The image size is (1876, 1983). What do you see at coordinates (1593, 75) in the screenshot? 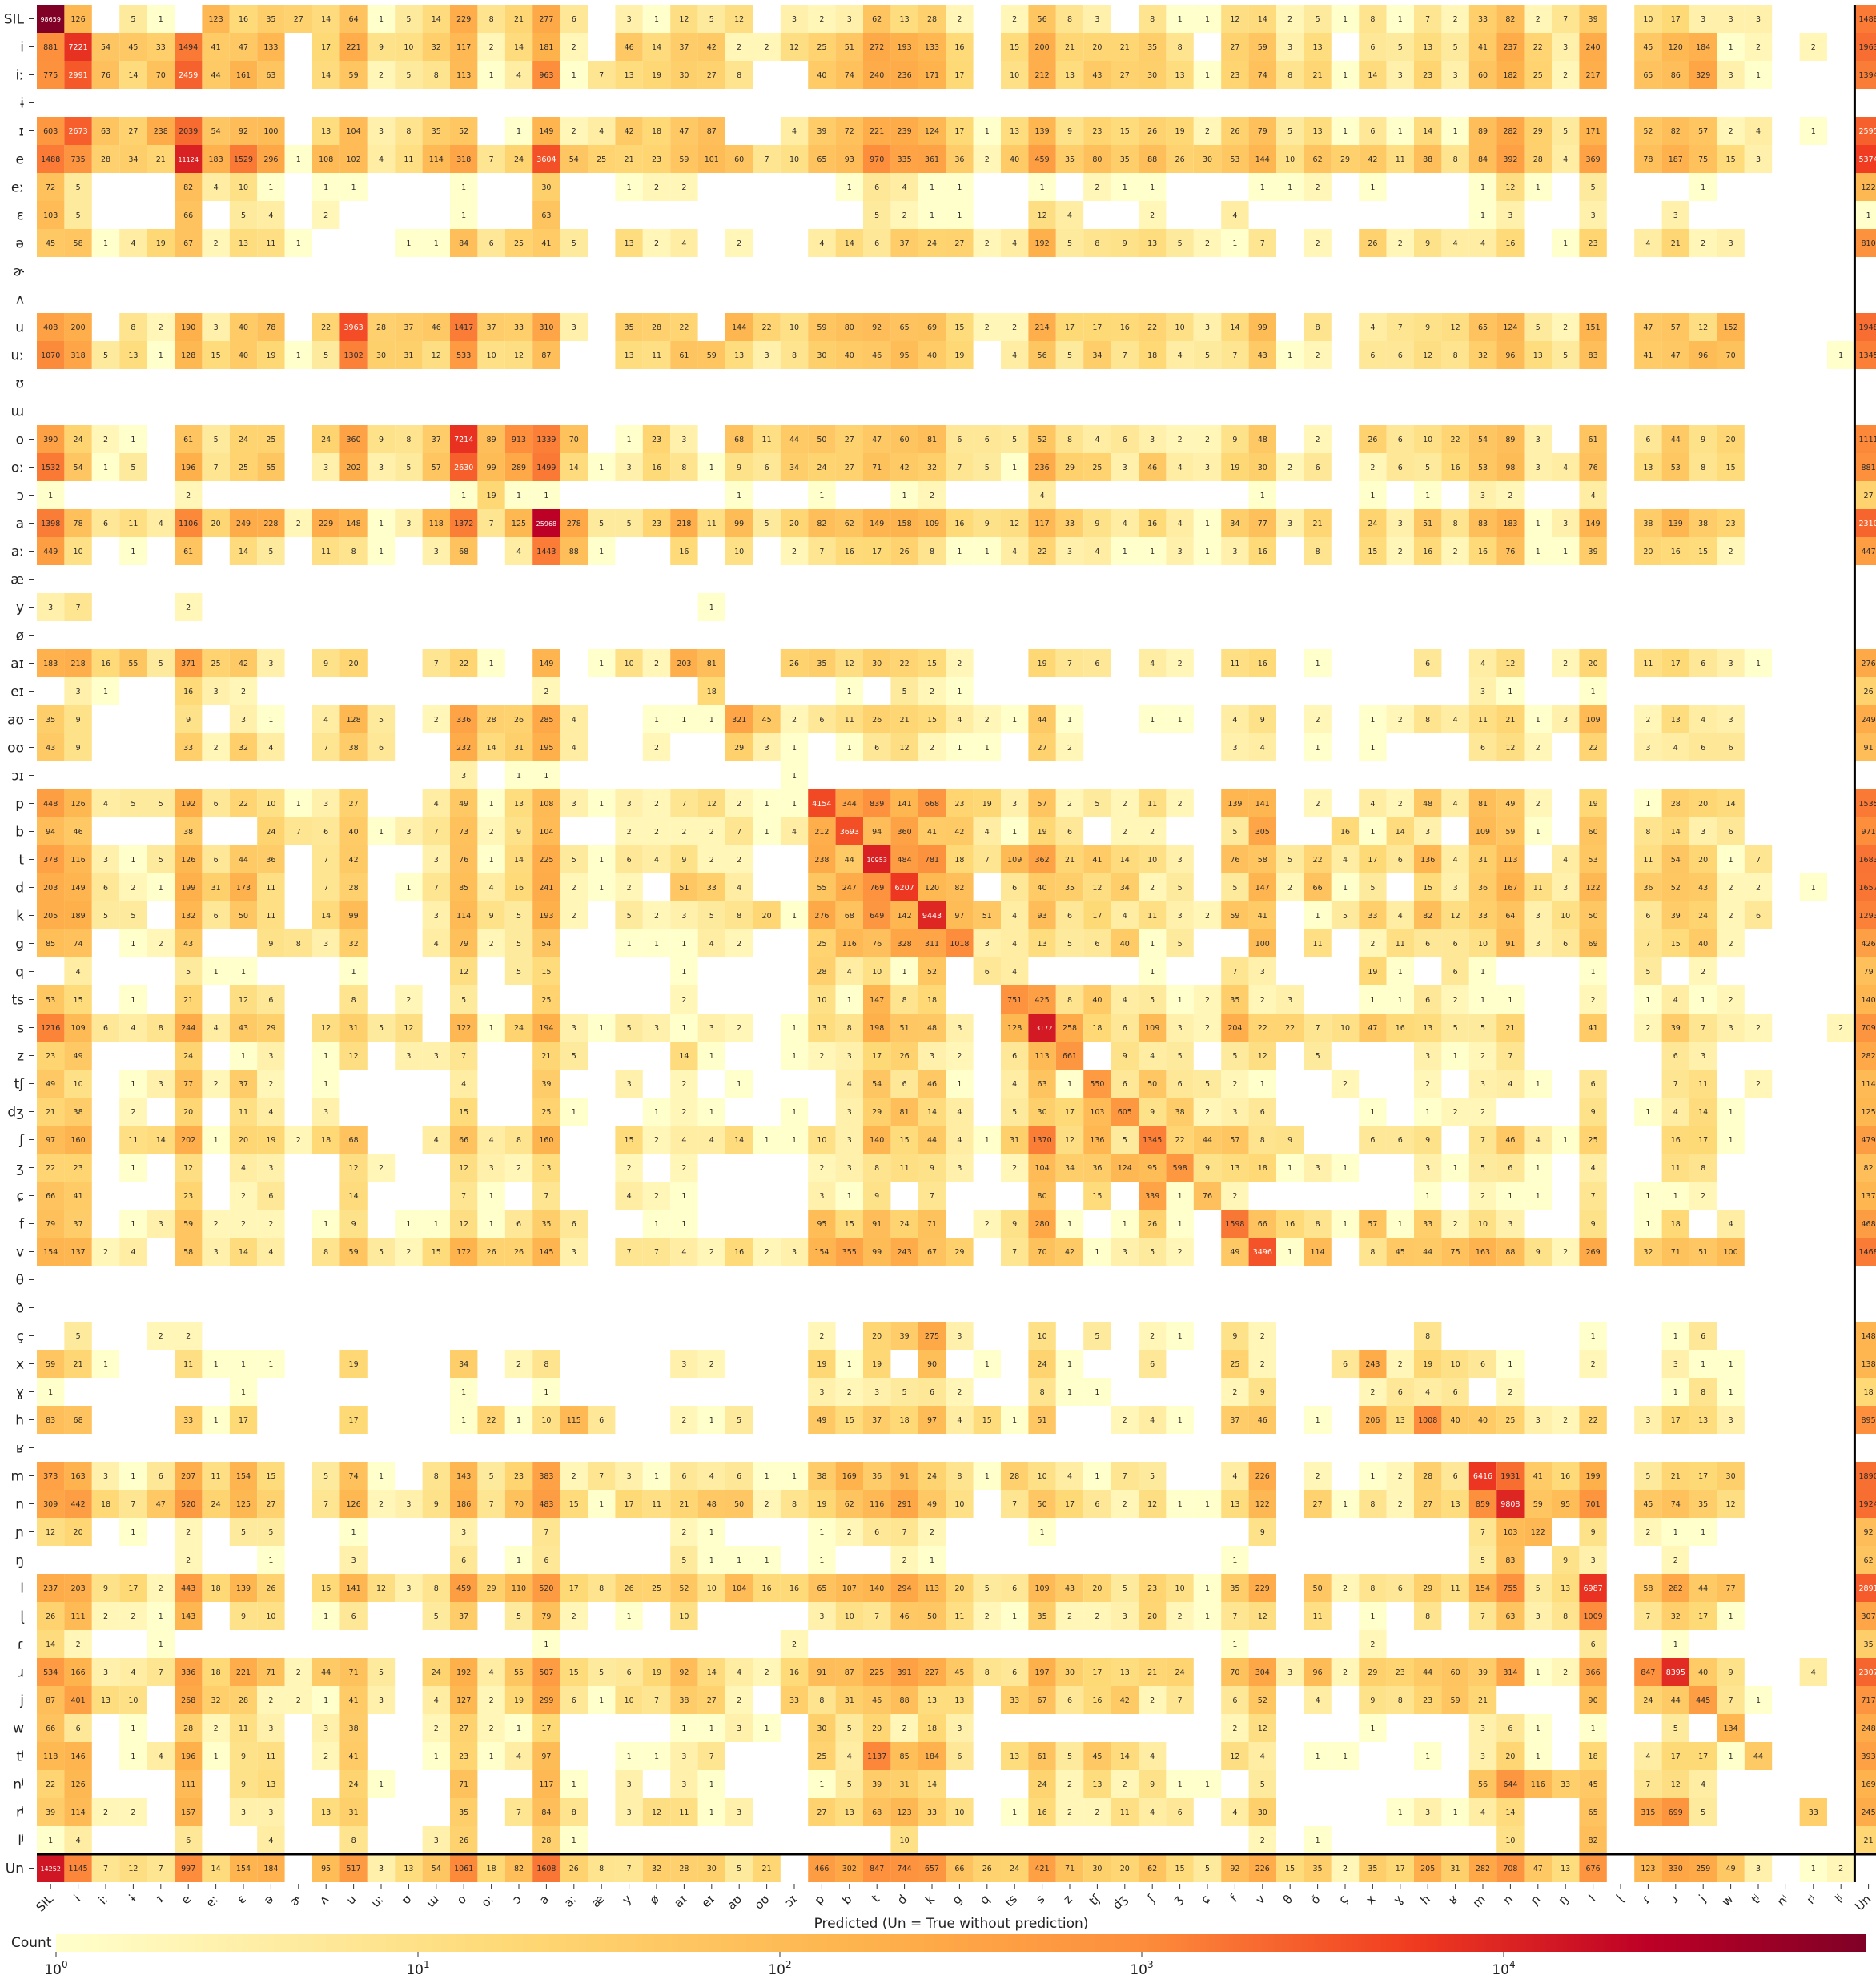
I see `cell-p69-2d0-p6c` at bounding box center [1593, 75].